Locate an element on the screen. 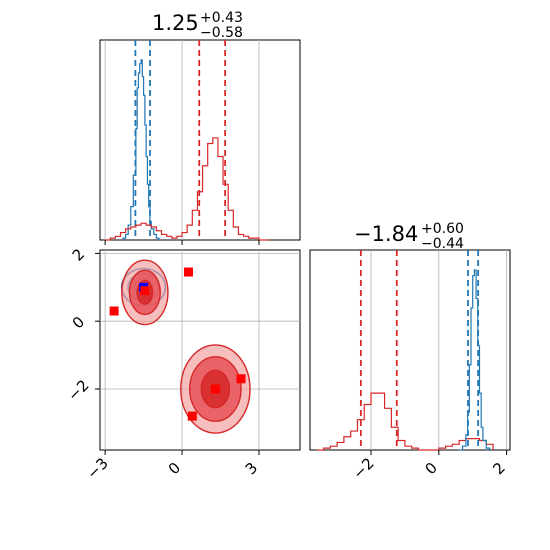 The image size is (550, 550). x-ticks: −3 0 3 is located at coordinates (172, 466).